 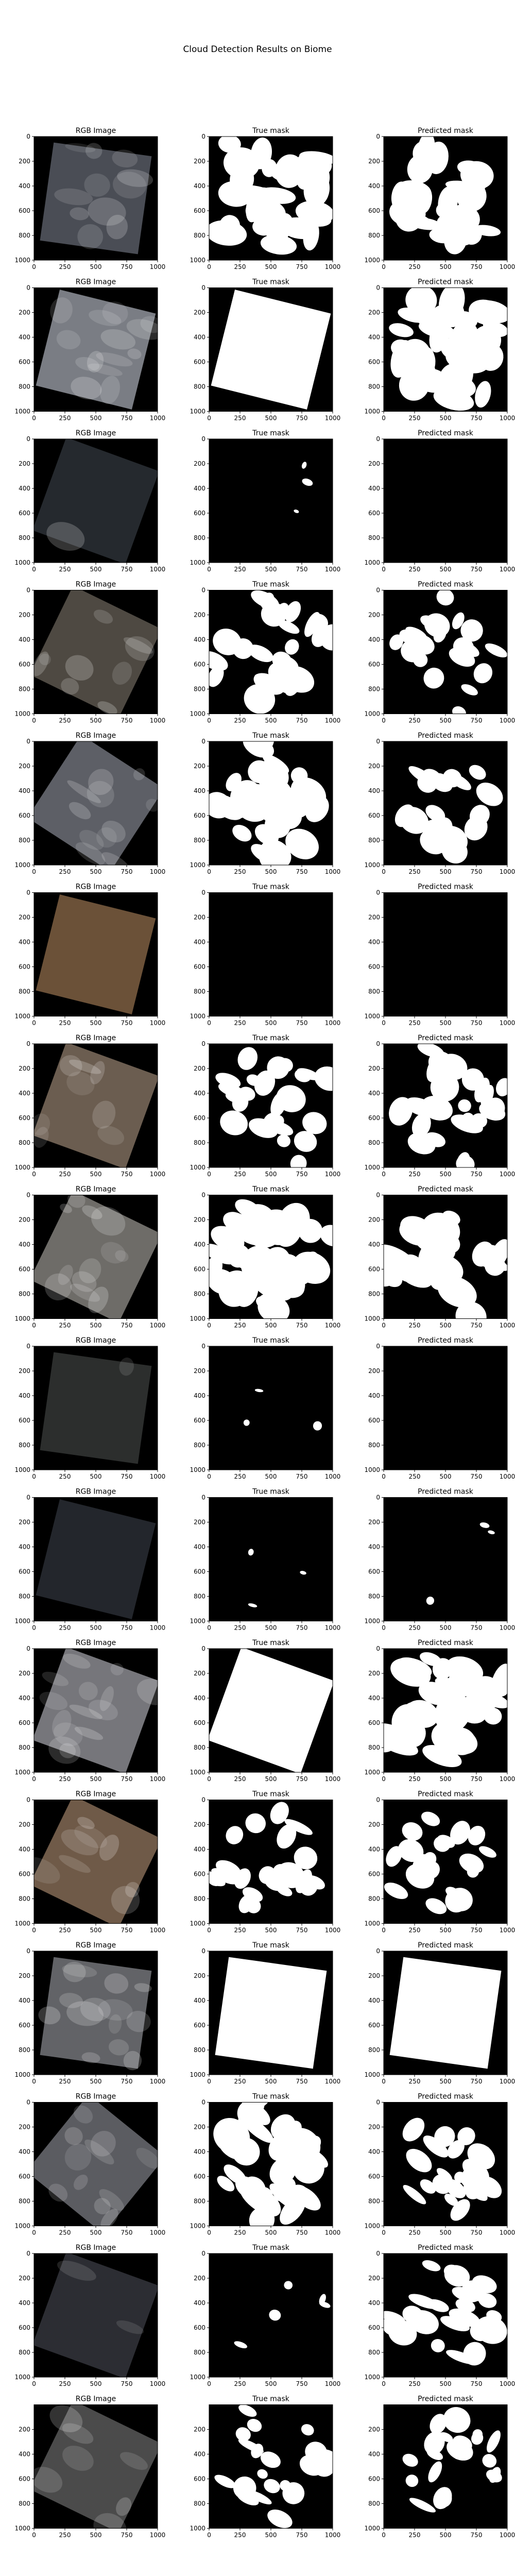 I want to click on image-background, so click(x=271, y=954).